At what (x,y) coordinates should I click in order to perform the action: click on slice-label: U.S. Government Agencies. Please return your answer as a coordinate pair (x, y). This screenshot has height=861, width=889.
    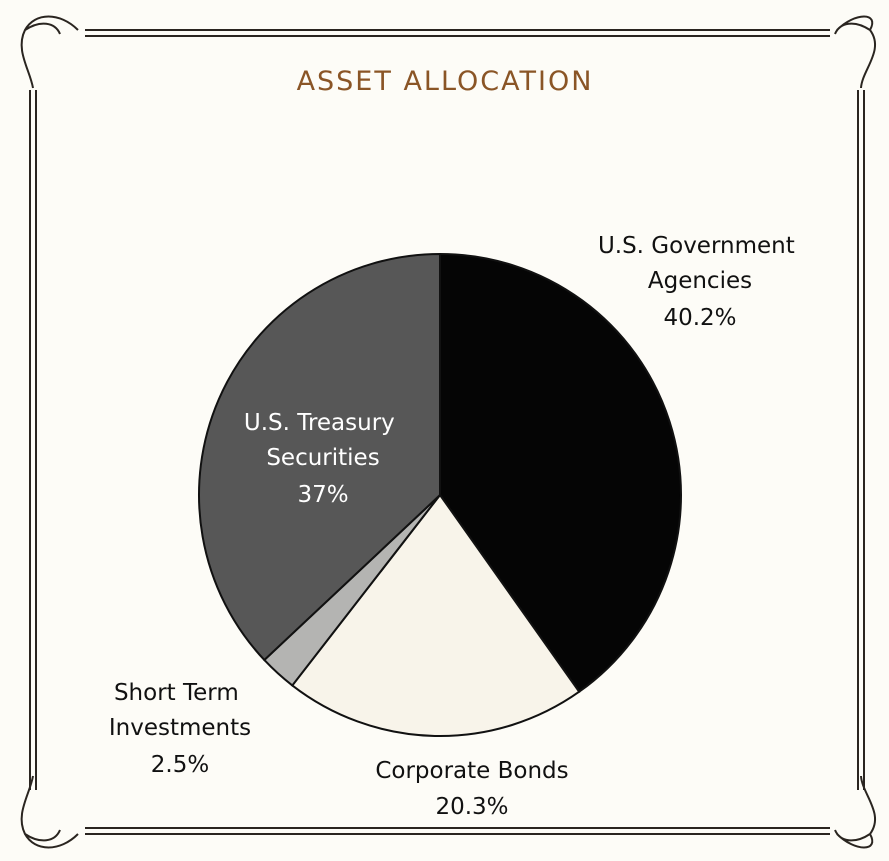
    Looking at the image, I should click on (700, 263).